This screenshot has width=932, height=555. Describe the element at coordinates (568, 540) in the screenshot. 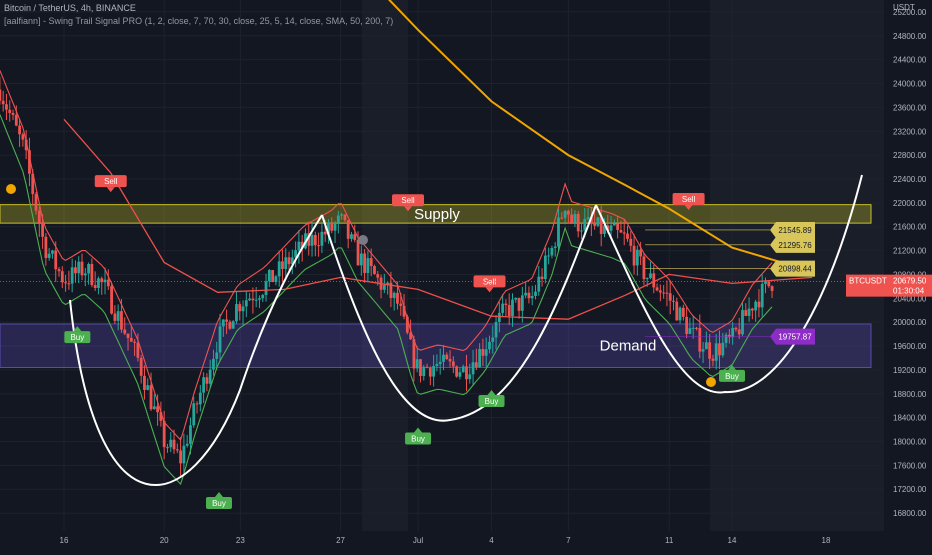

I see `x-tick-label: 7` at that location.